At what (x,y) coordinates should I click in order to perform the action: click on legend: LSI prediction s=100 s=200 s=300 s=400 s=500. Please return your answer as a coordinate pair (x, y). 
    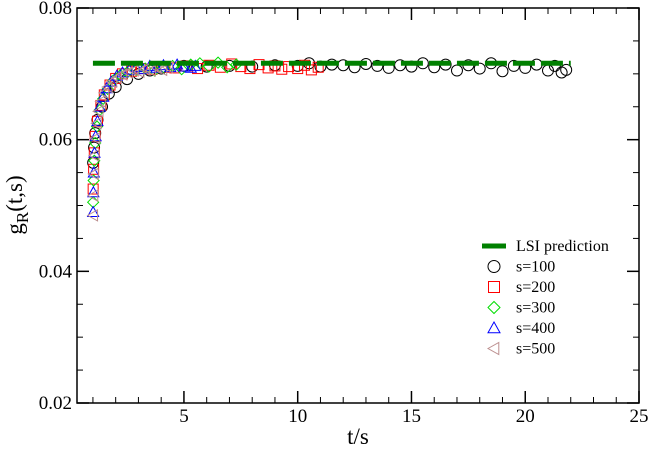
    Looking at the image, I should click on (545, 298).